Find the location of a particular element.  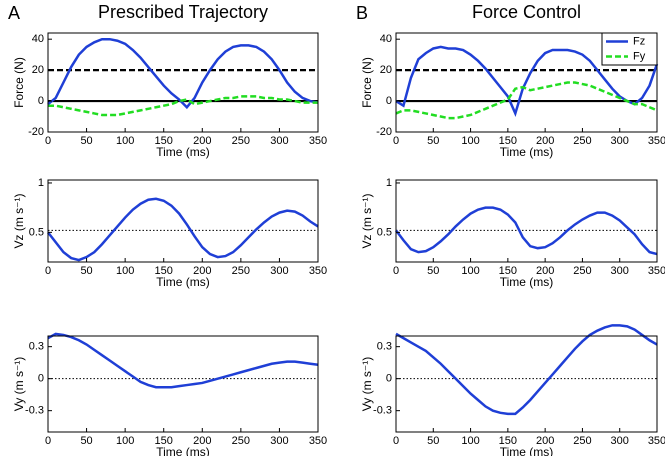

chart-title: Prescribed Trajectory is located at coordinates (183, 12).